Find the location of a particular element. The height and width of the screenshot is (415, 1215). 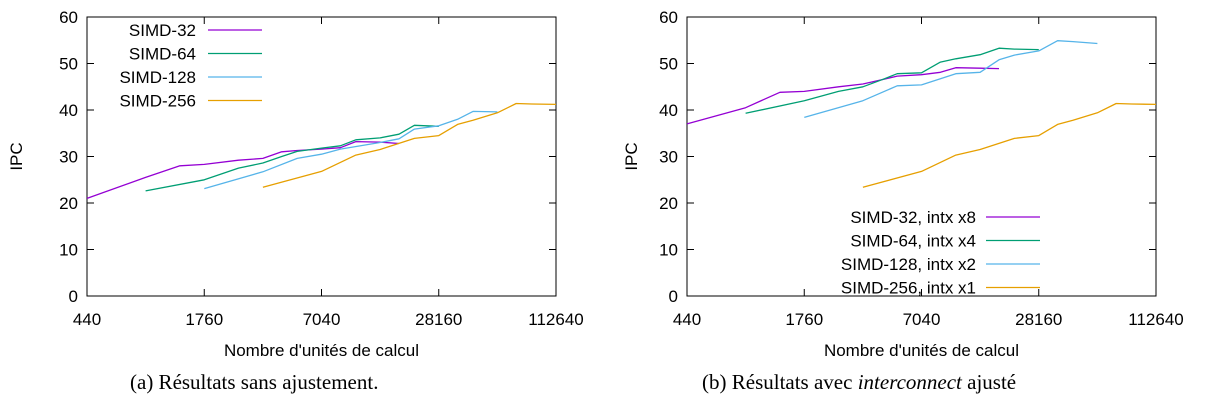

caption-b-prefix: (b) Résultats avec is located at coordinates (780, 382).